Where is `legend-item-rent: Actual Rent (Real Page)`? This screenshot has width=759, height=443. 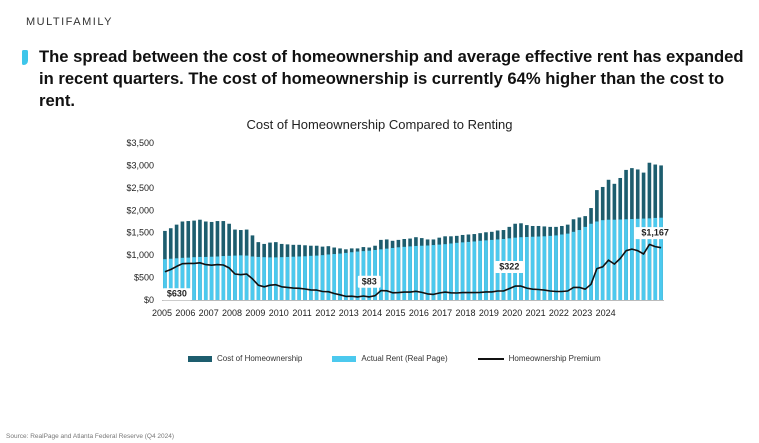
legend-item-rent: Actual Rent (Real Page) is located at coordinates (390, 358).